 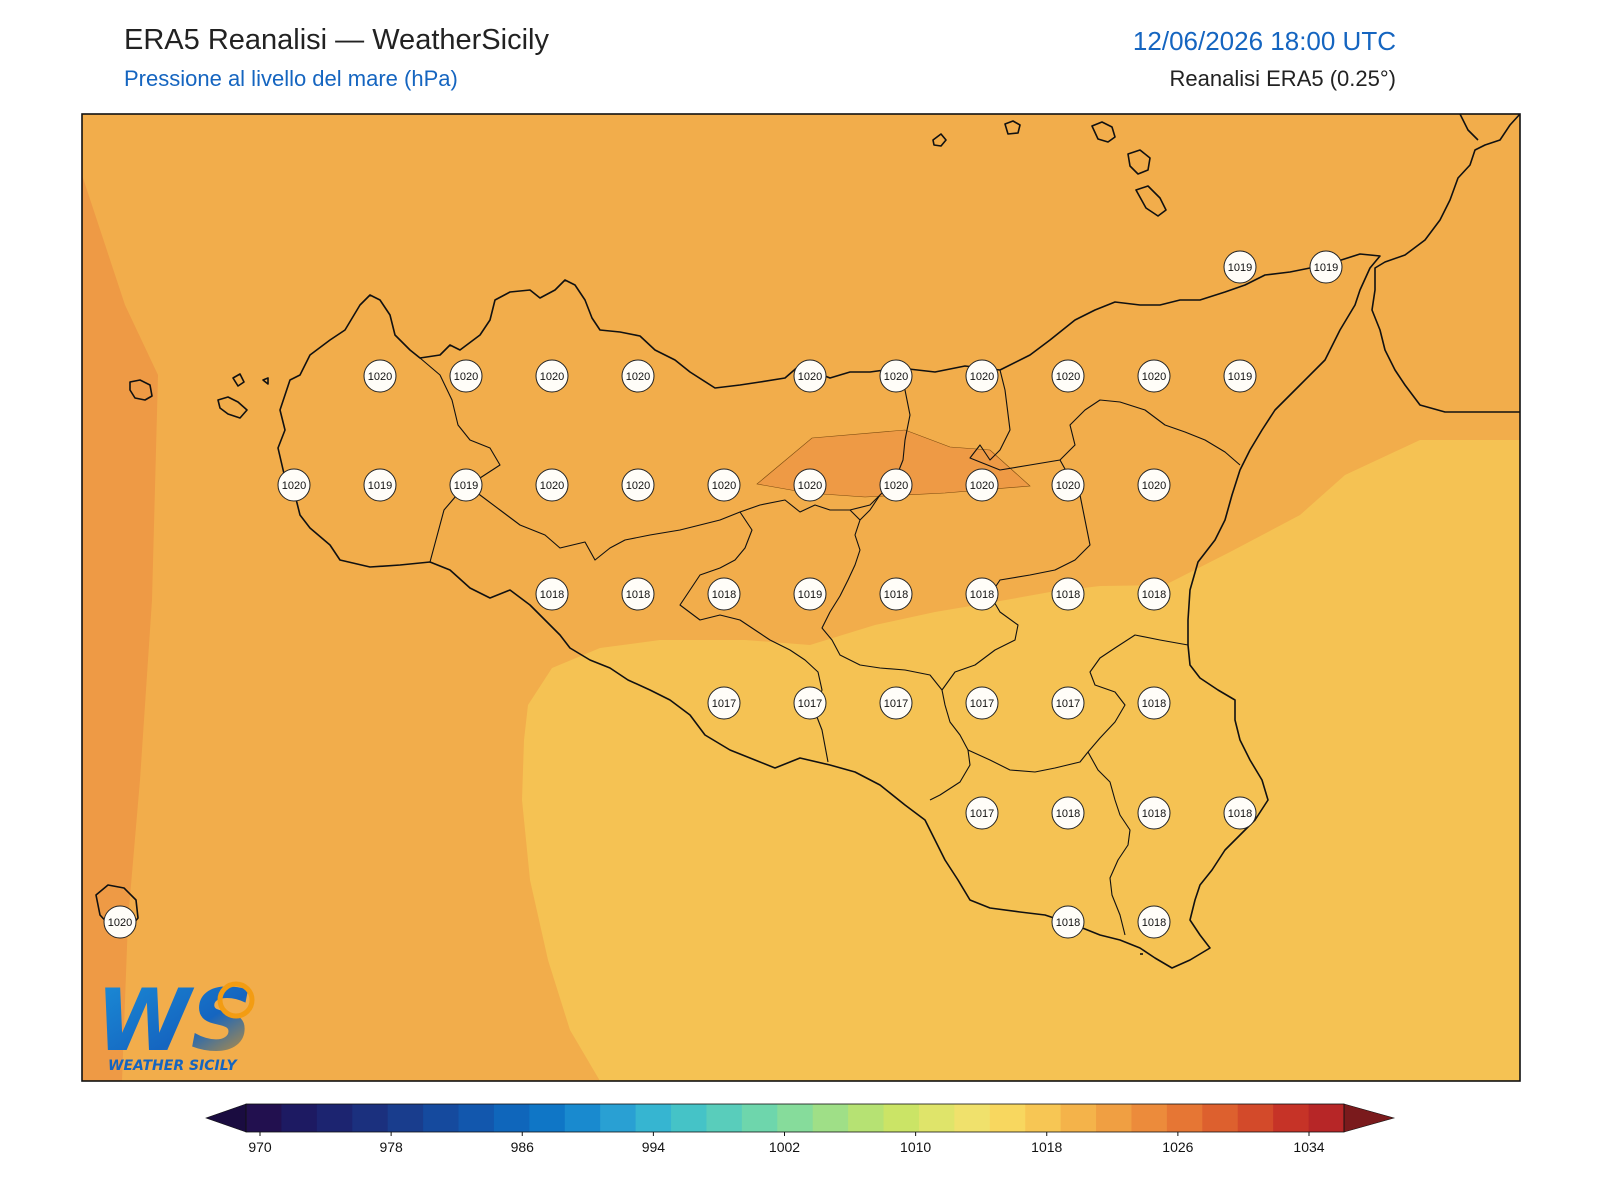 I want to click on colorbar-tick-label: 1034, so click(x=1308, y=1147).